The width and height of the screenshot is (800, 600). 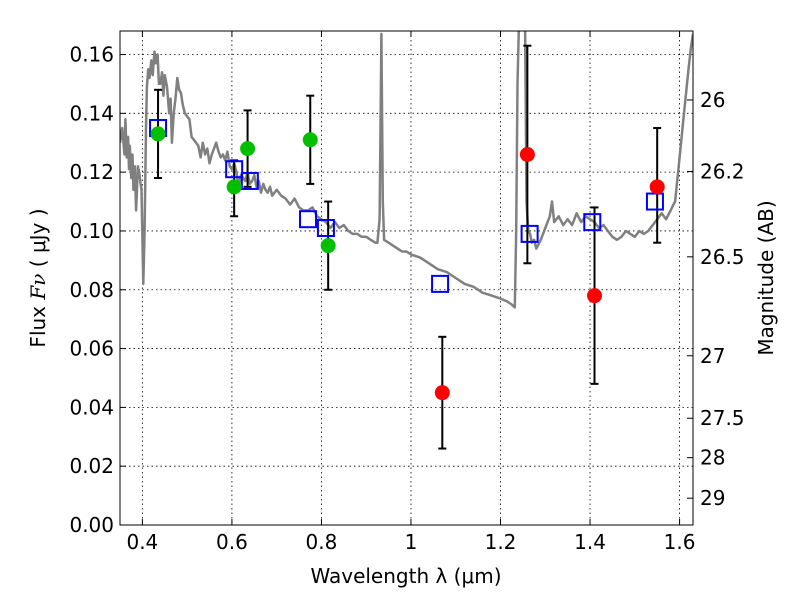 I want to click on y2-tick-label: 26.5, so click(x=722, y=257).